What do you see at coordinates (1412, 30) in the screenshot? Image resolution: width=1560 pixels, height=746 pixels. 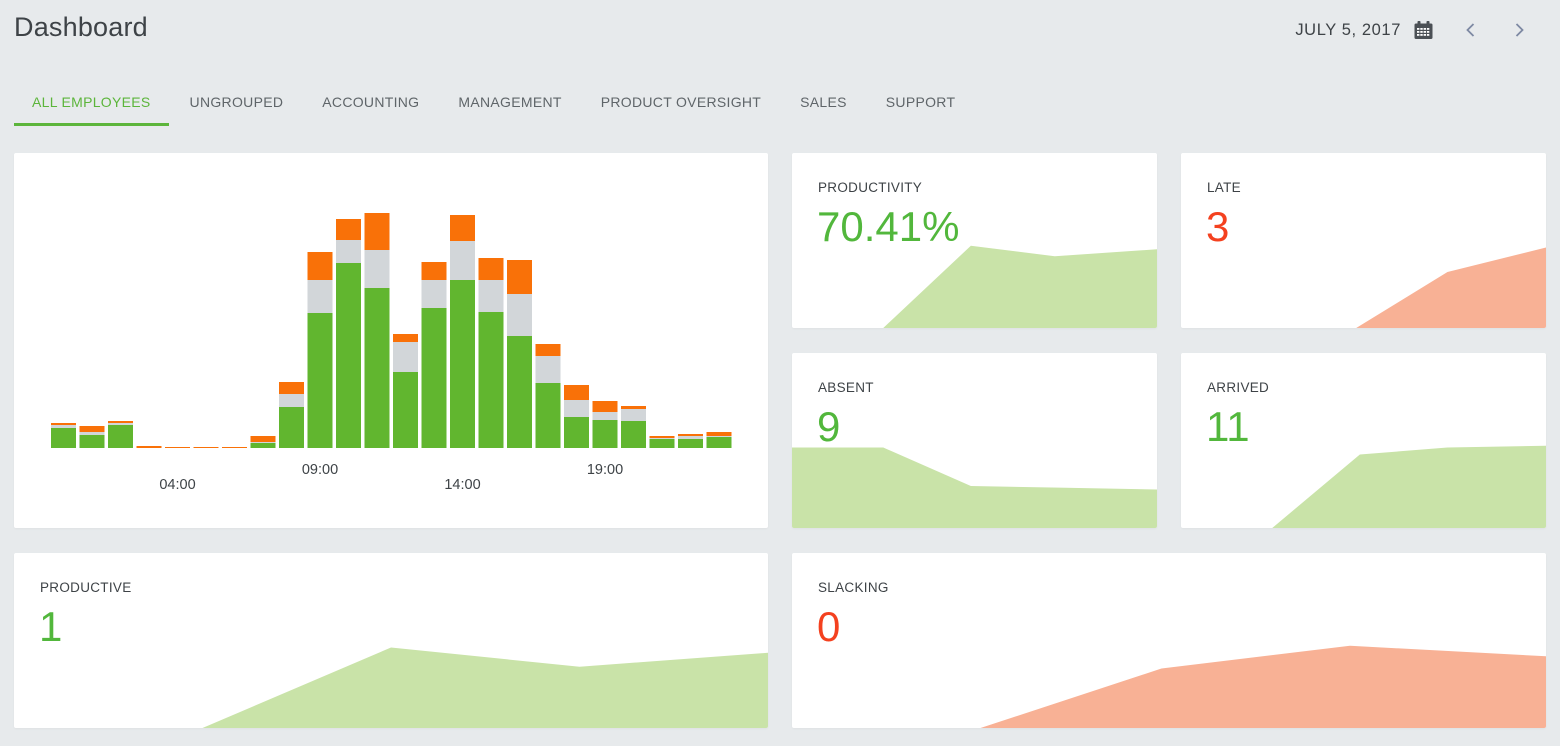 I see `date-controls: JULY 5, 2017` at bounding box center [1412, 30].